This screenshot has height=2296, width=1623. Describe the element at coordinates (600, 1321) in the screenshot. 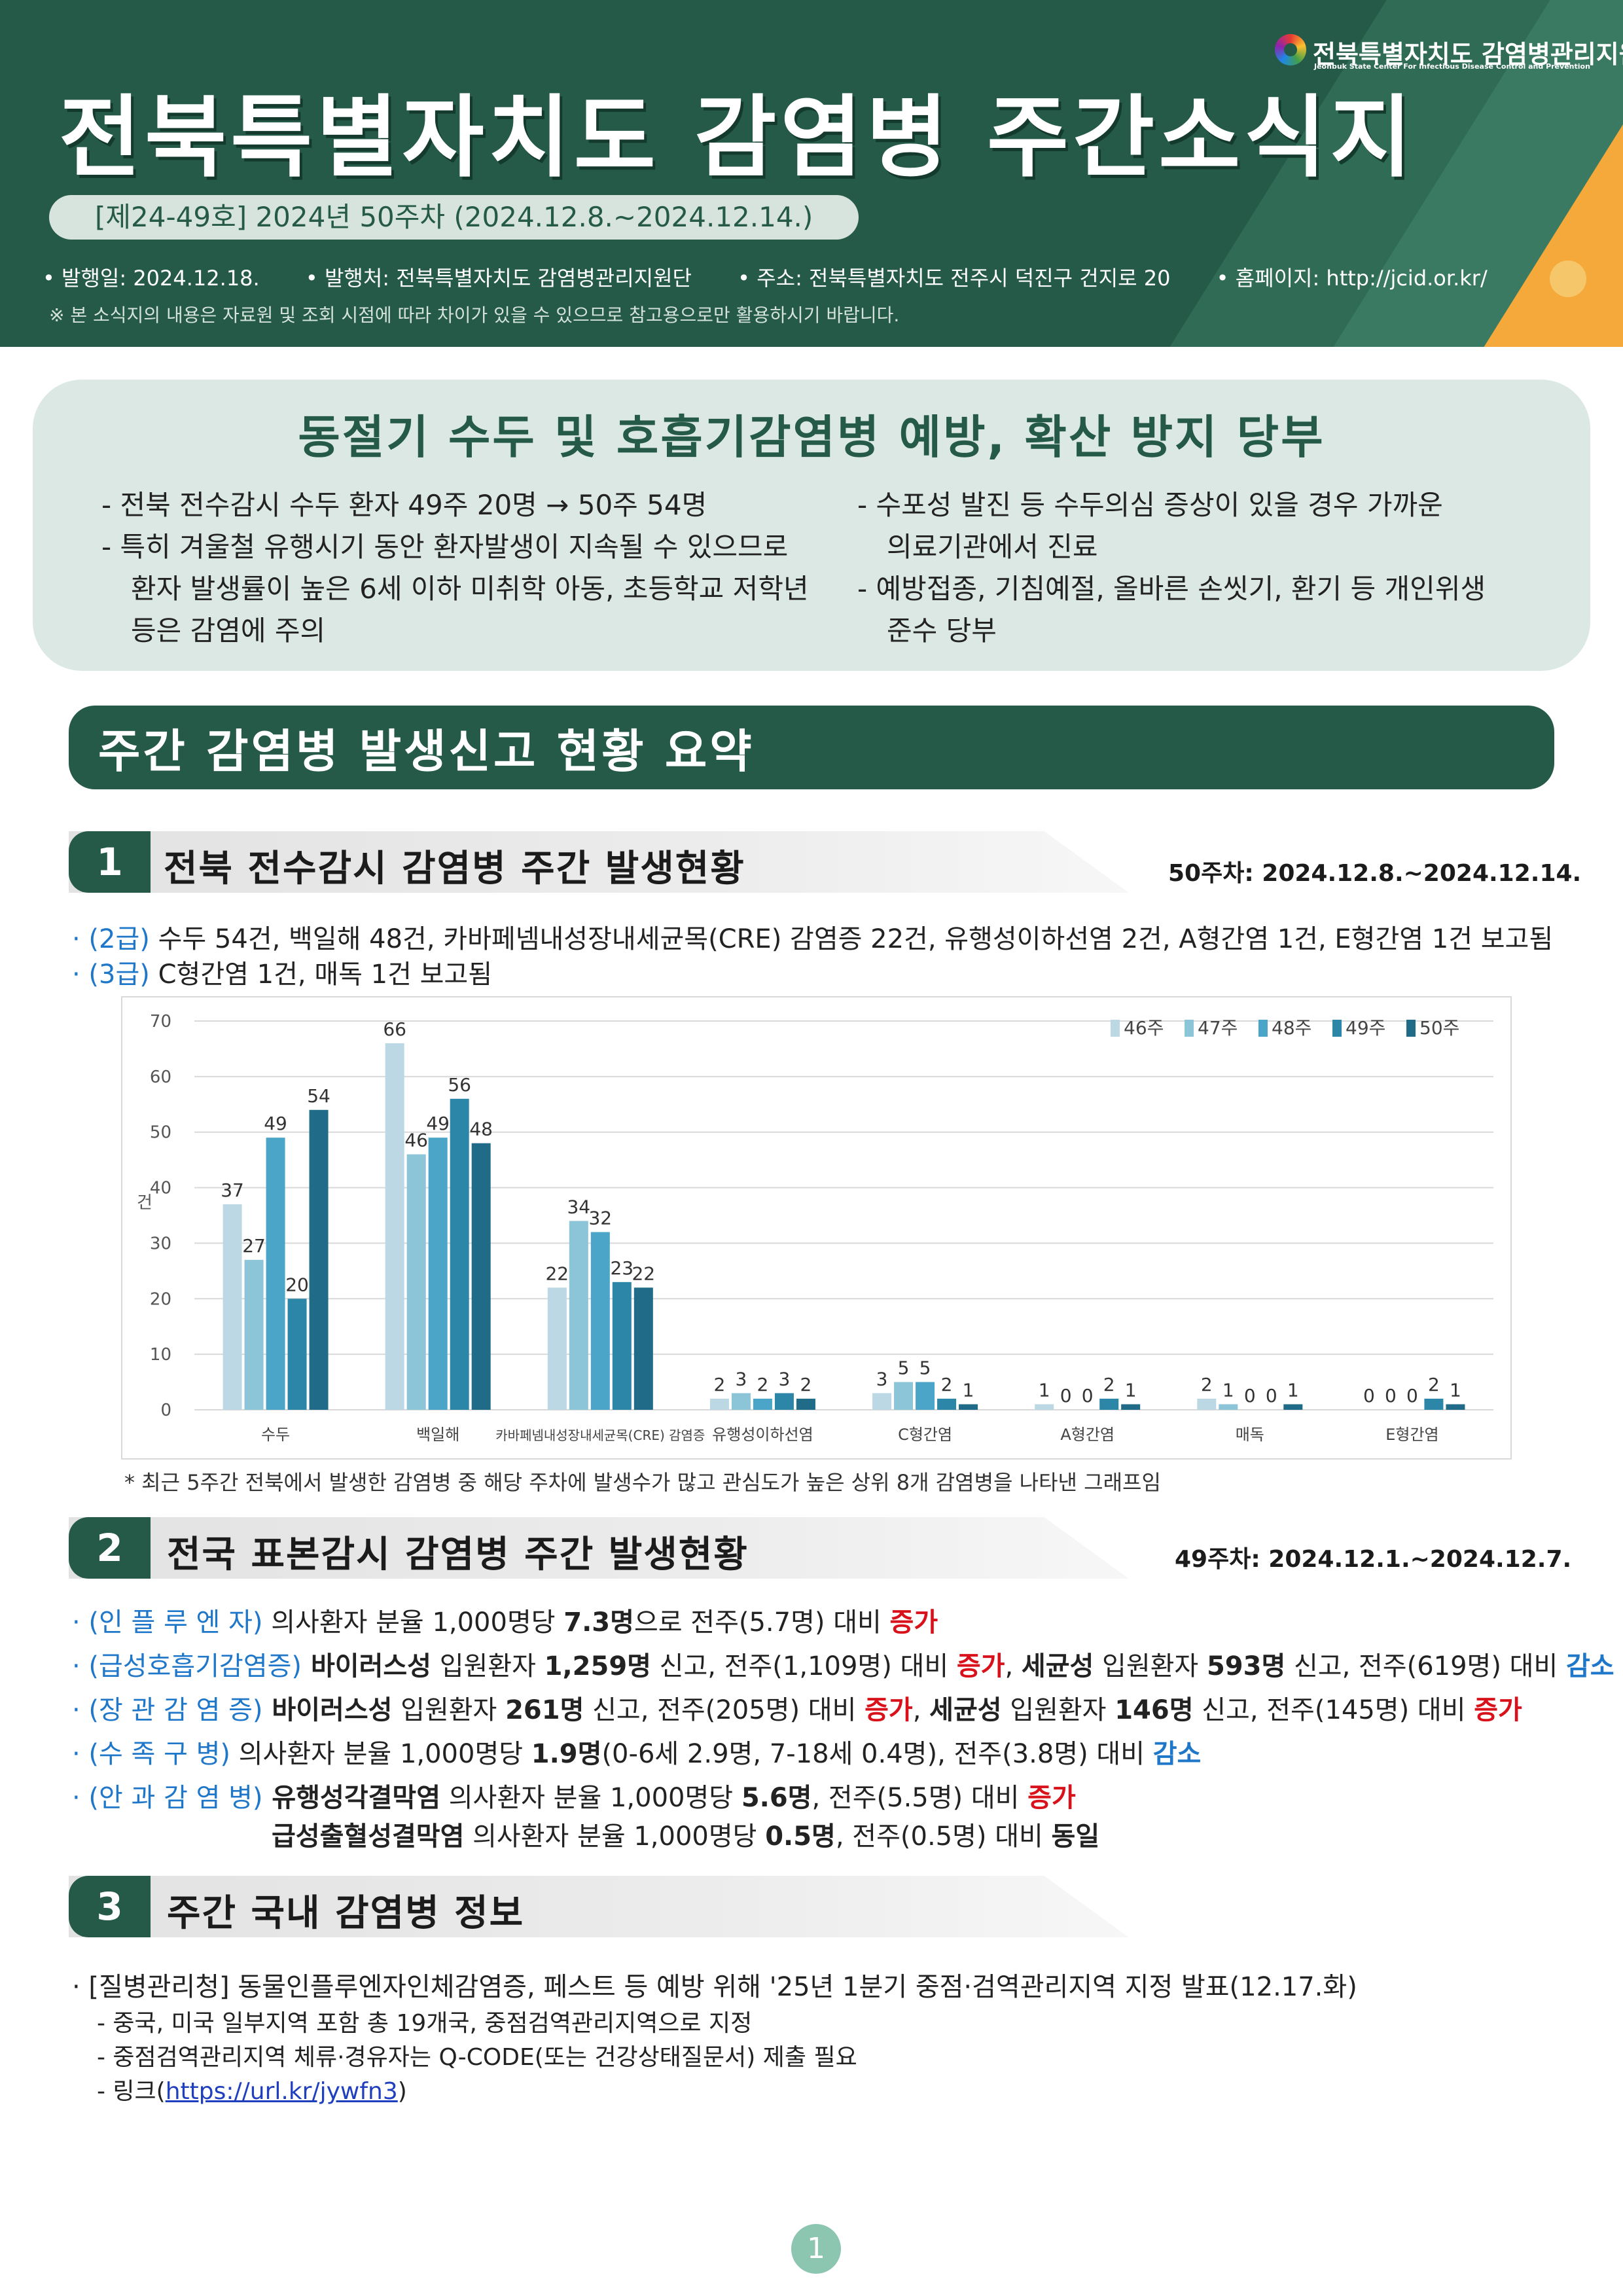

I see `bar-48주` at that location.